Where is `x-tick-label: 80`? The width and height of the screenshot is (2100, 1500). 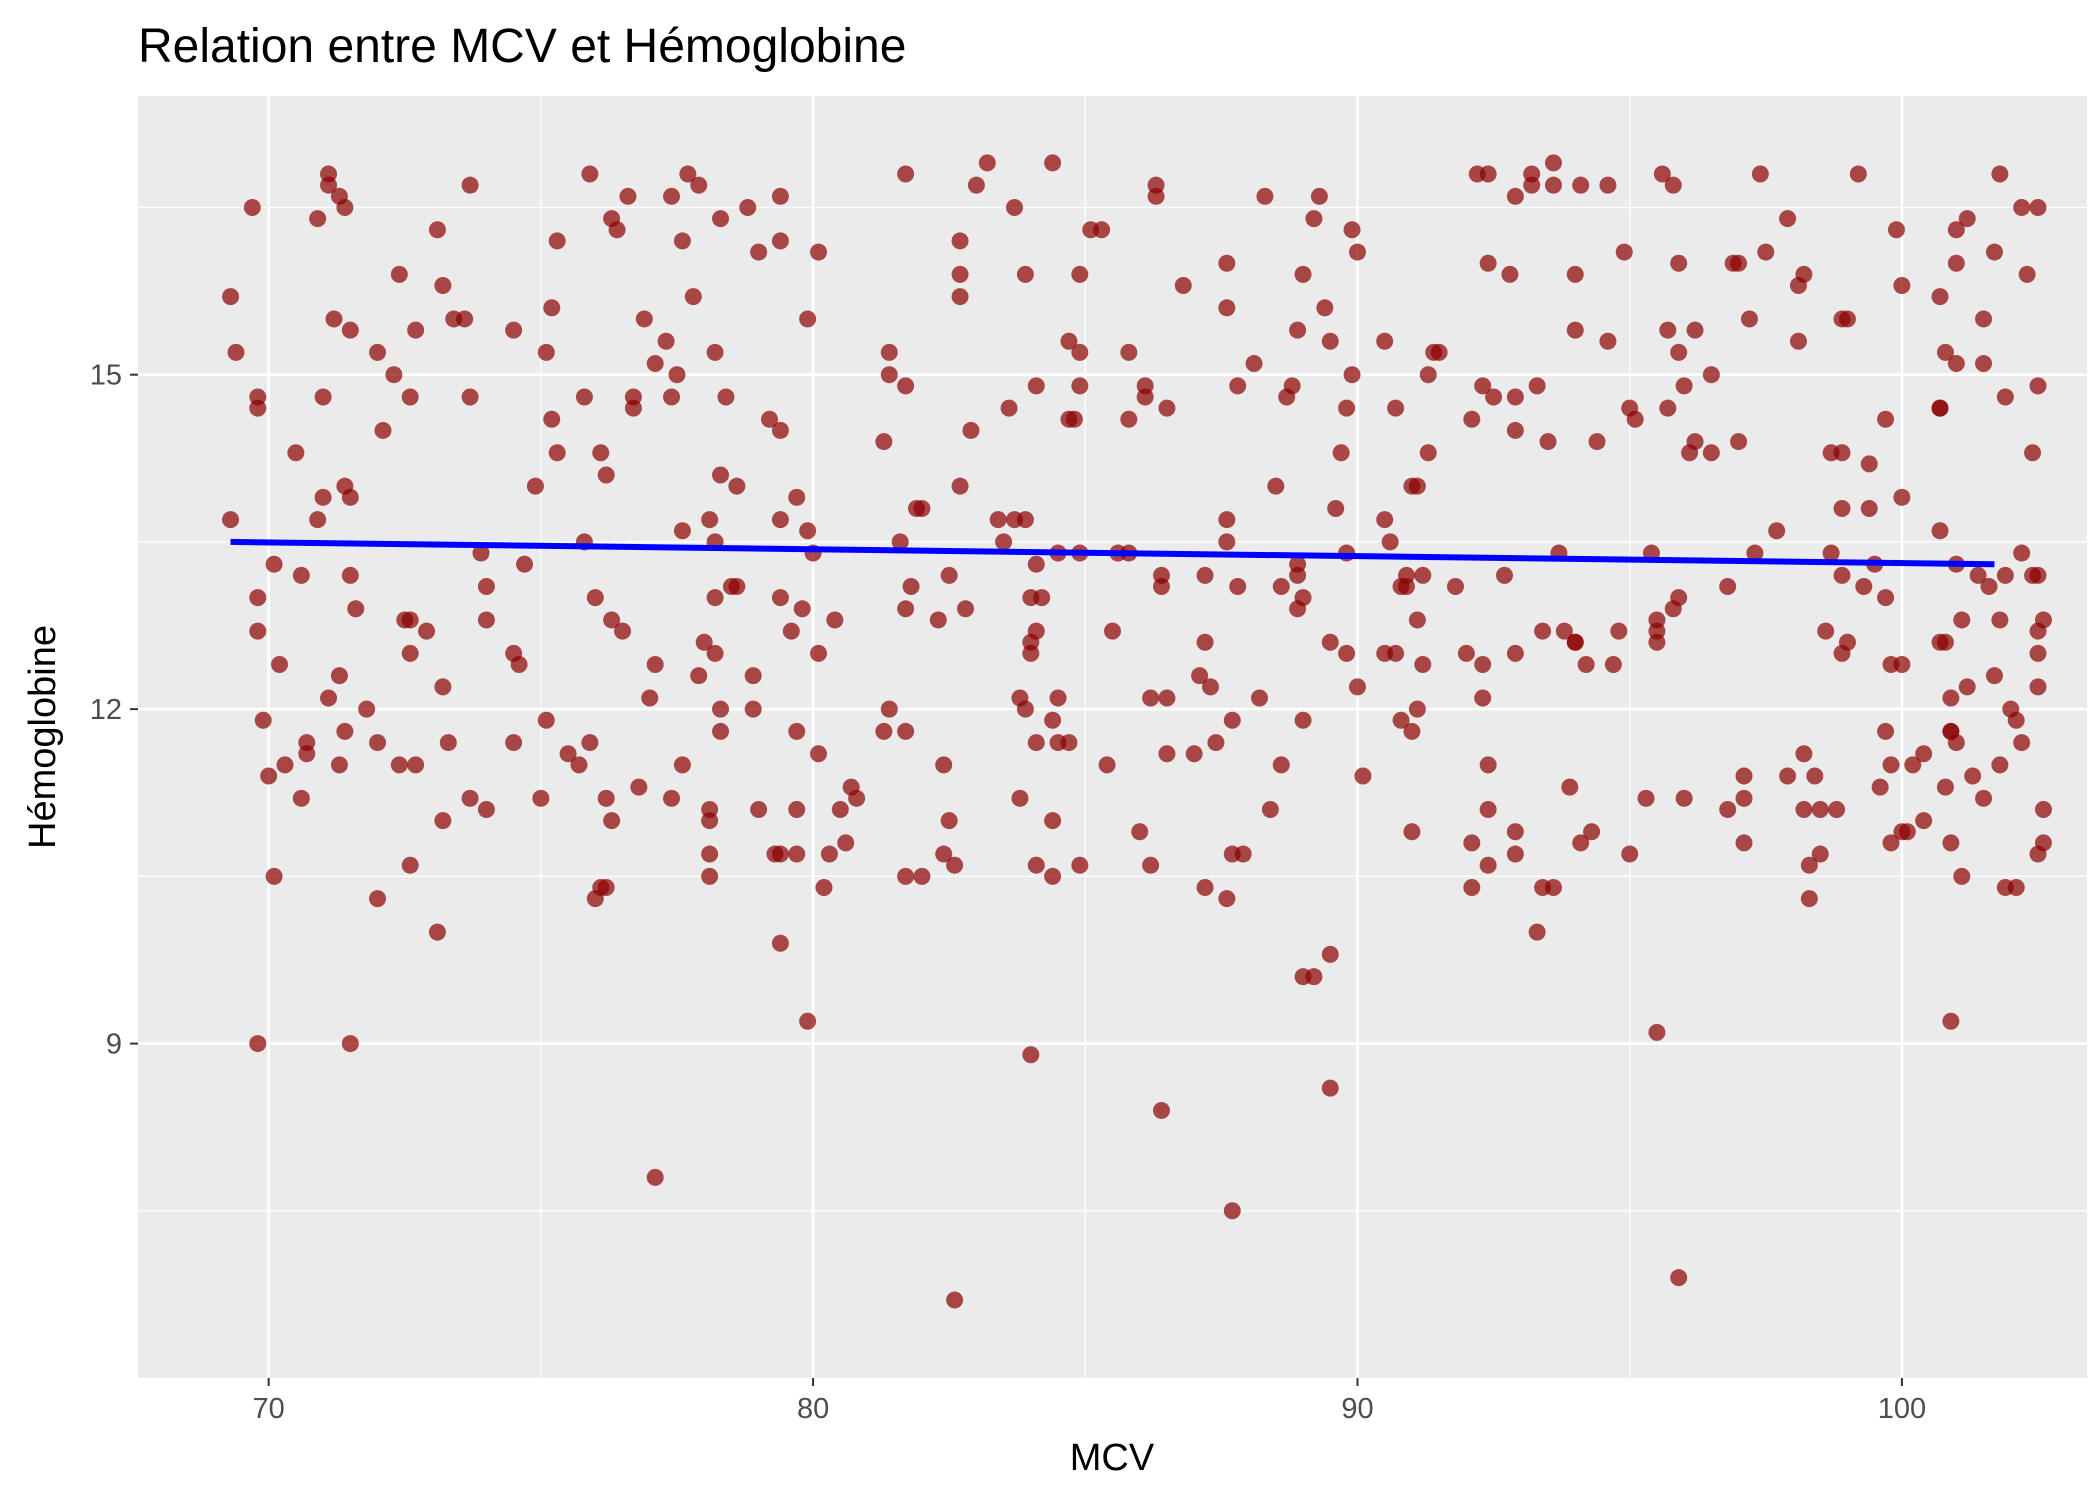
x-tick-label: 80 is located at coordinates (813, 1409).